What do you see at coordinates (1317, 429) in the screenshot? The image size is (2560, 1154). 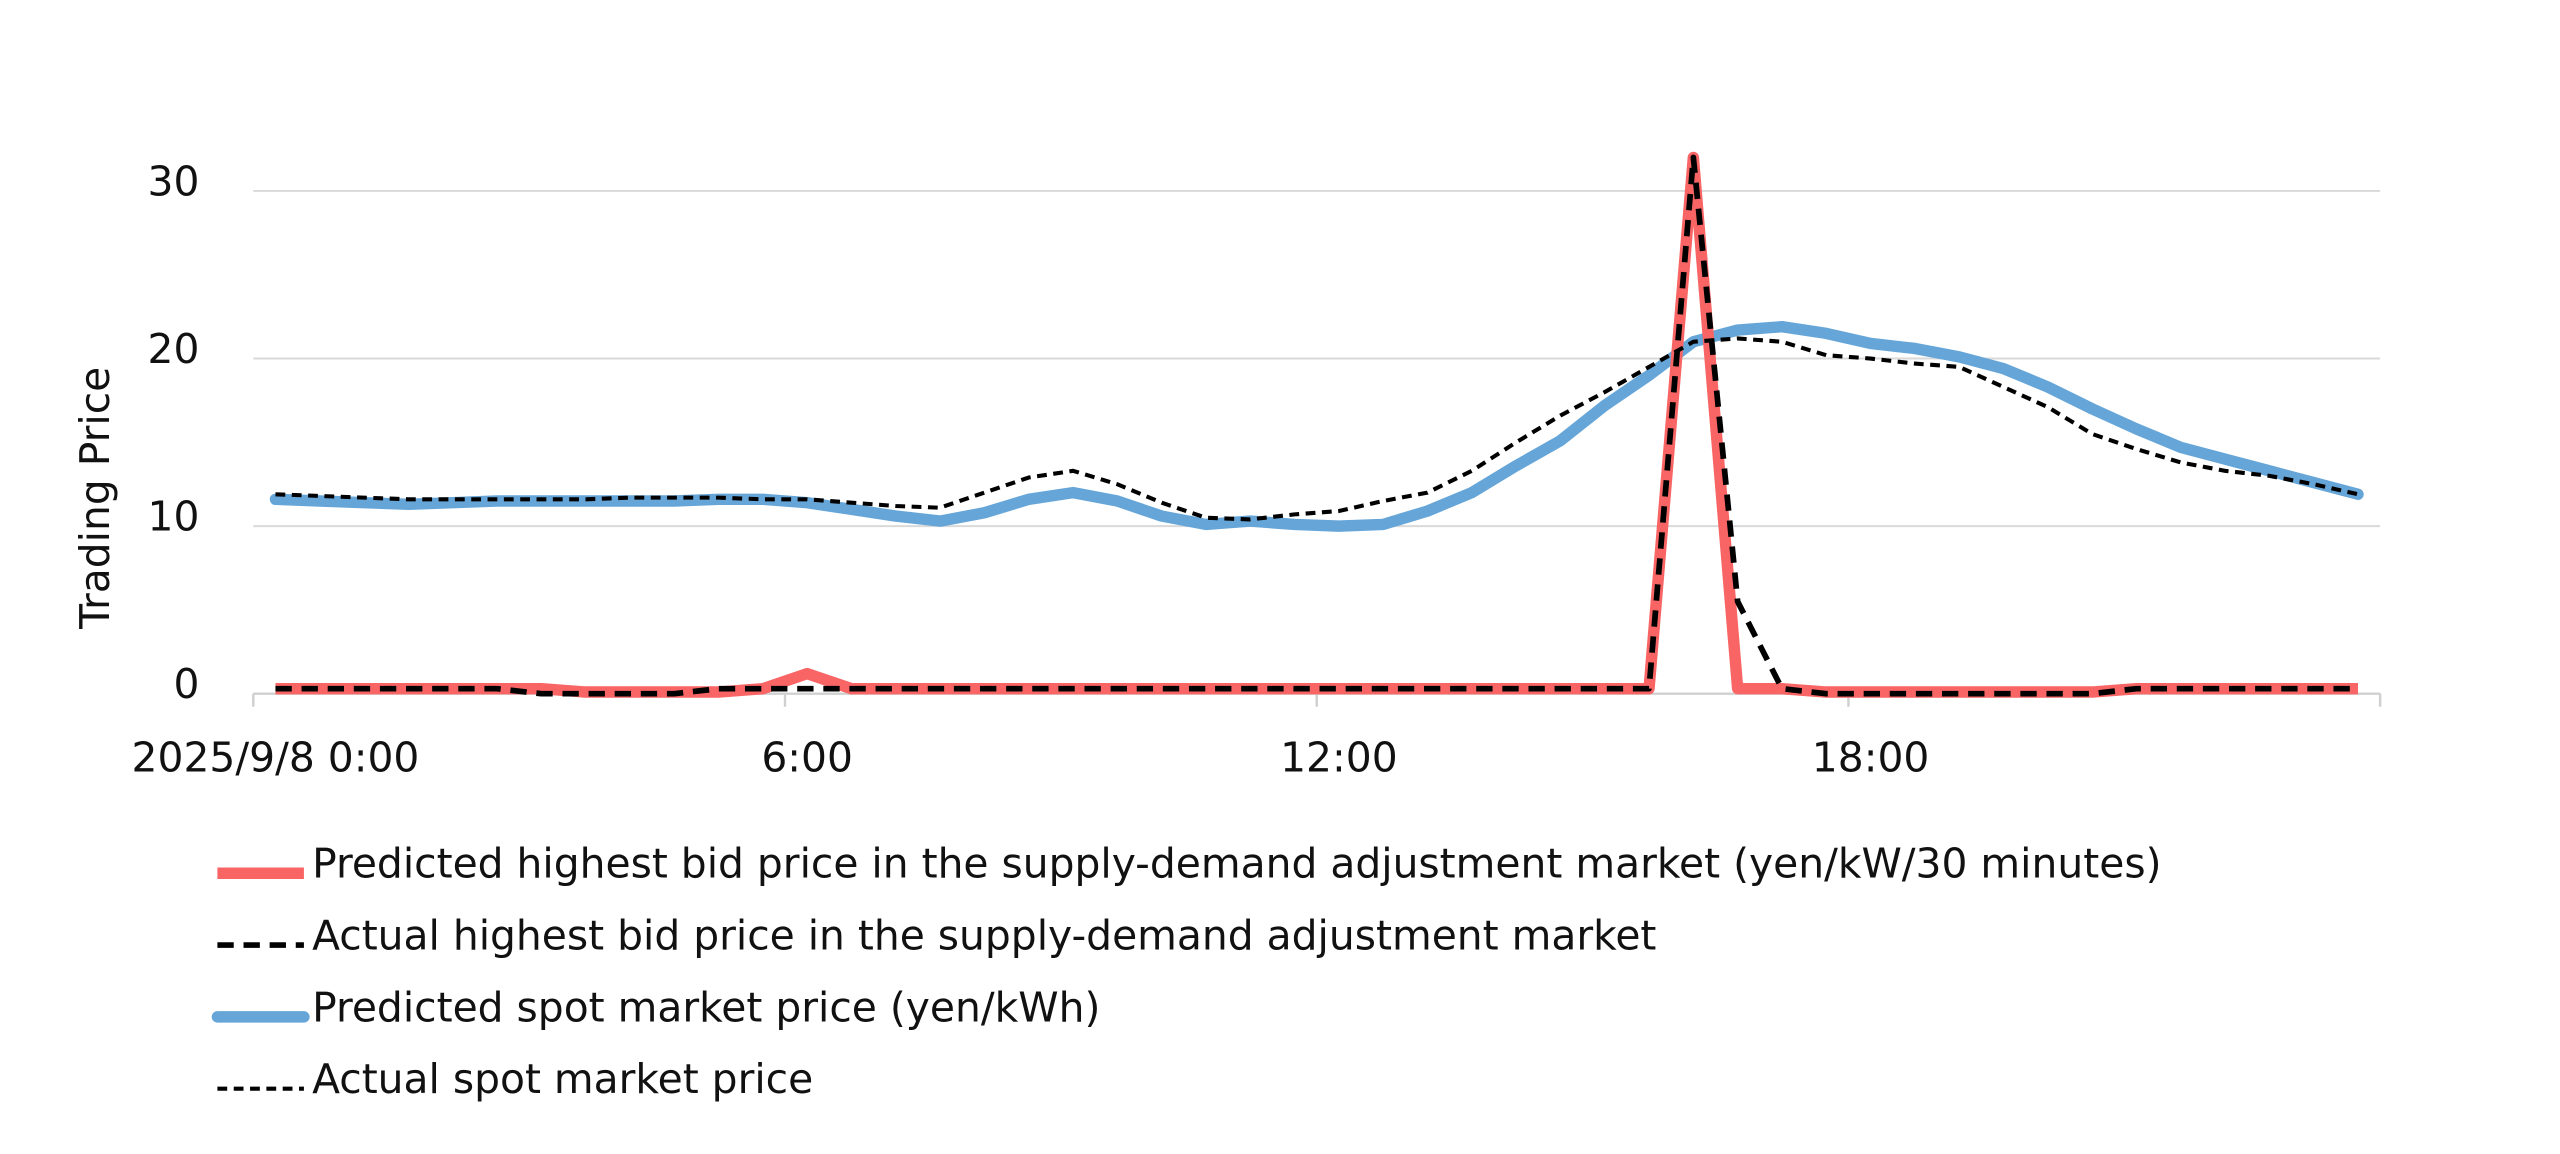 I see `series-line` at bounding box center [1317, 429].